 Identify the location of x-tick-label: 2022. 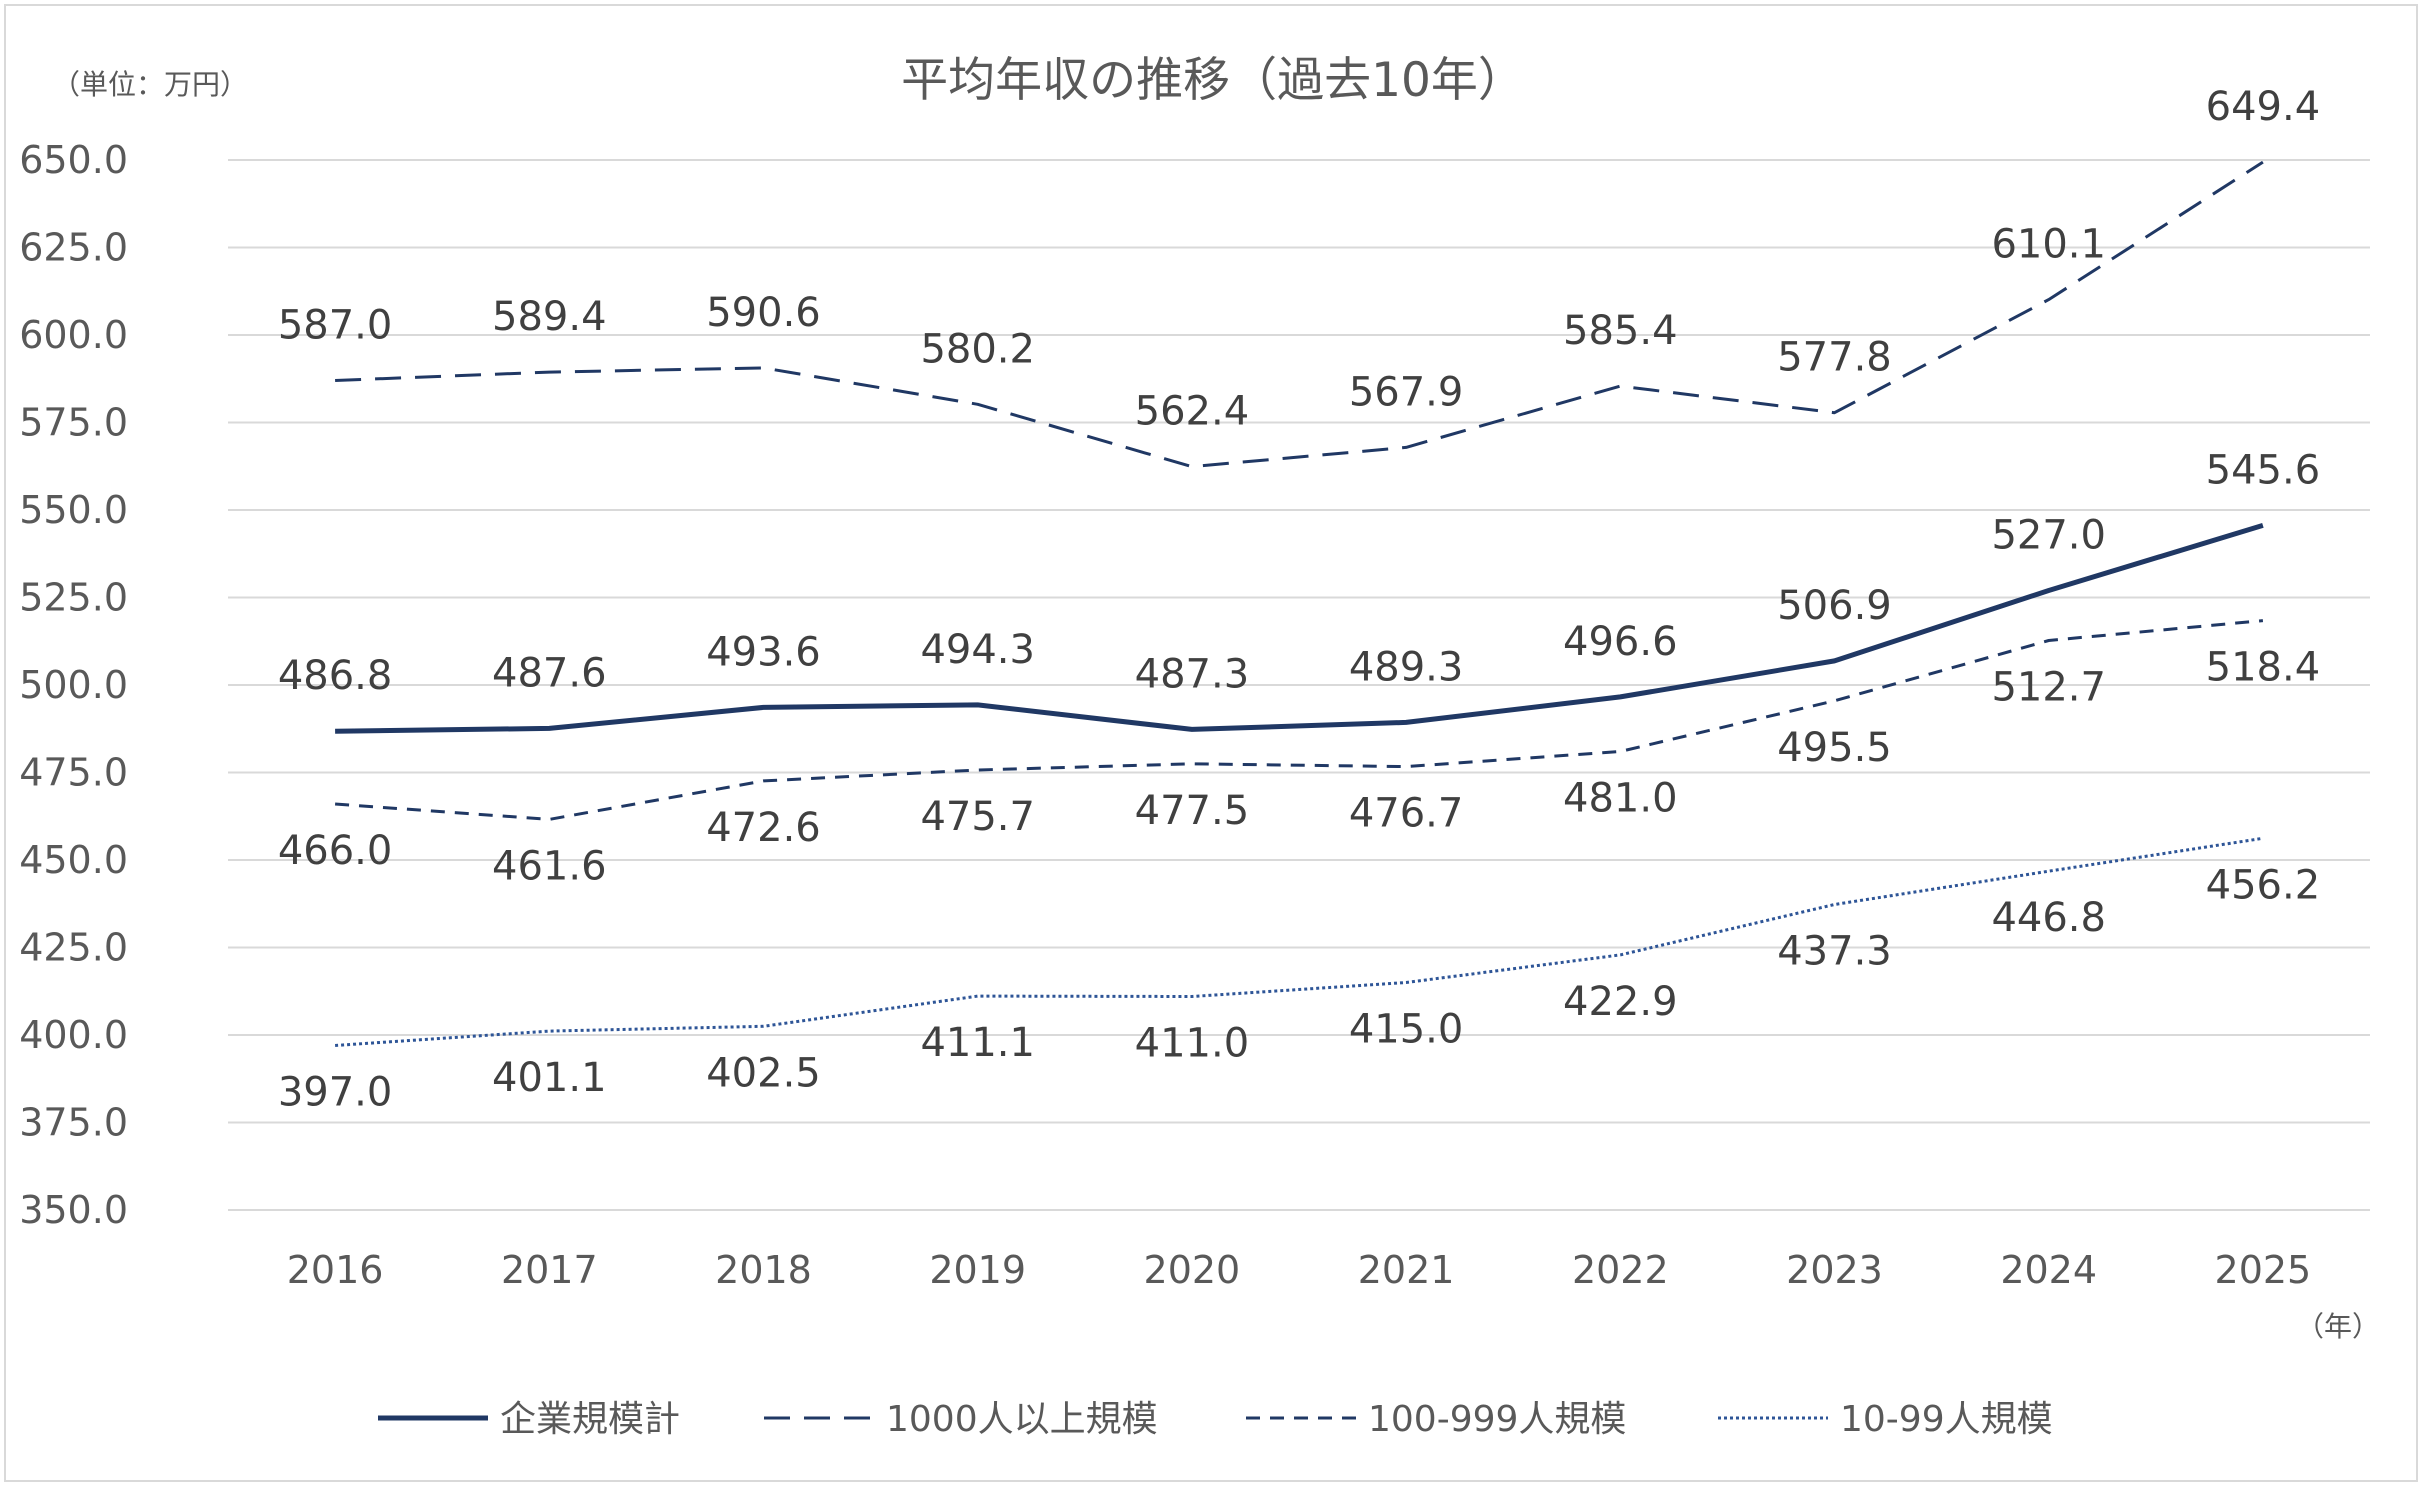
(1620, 1270).